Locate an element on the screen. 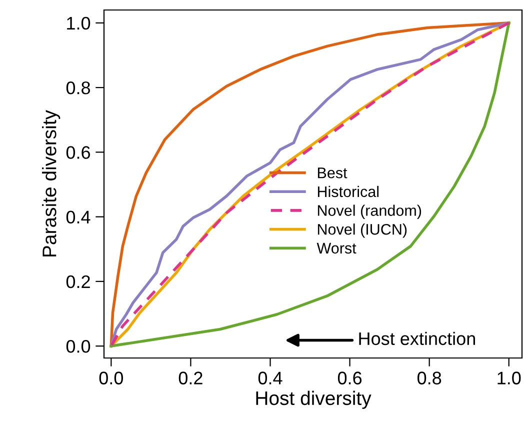 The image size is (527, 428). x-tick-label: 0.6 is located at coordinates (350, 378).